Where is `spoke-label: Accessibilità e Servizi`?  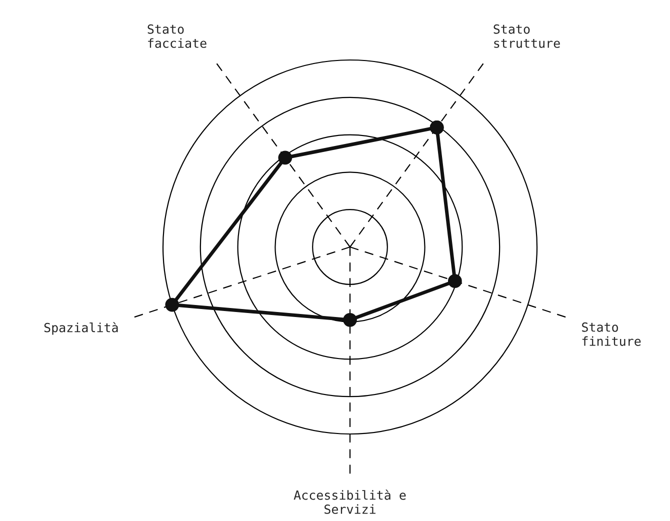
spoke-label: Accessibilità e Servizi is located at coordinates (350, 502).